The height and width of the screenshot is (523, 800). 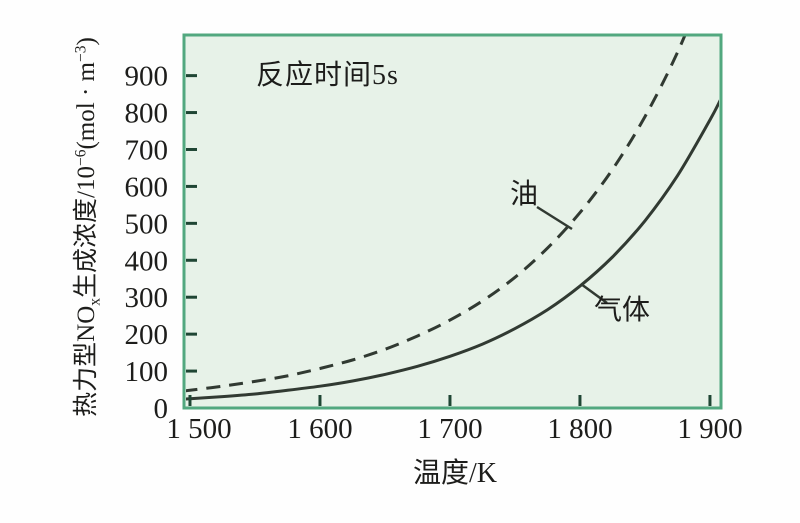 What do you see at coordinates (86, 106) in the screenshot?
I see `y-title-part: (mol · m` at bounding box center [86, 106].